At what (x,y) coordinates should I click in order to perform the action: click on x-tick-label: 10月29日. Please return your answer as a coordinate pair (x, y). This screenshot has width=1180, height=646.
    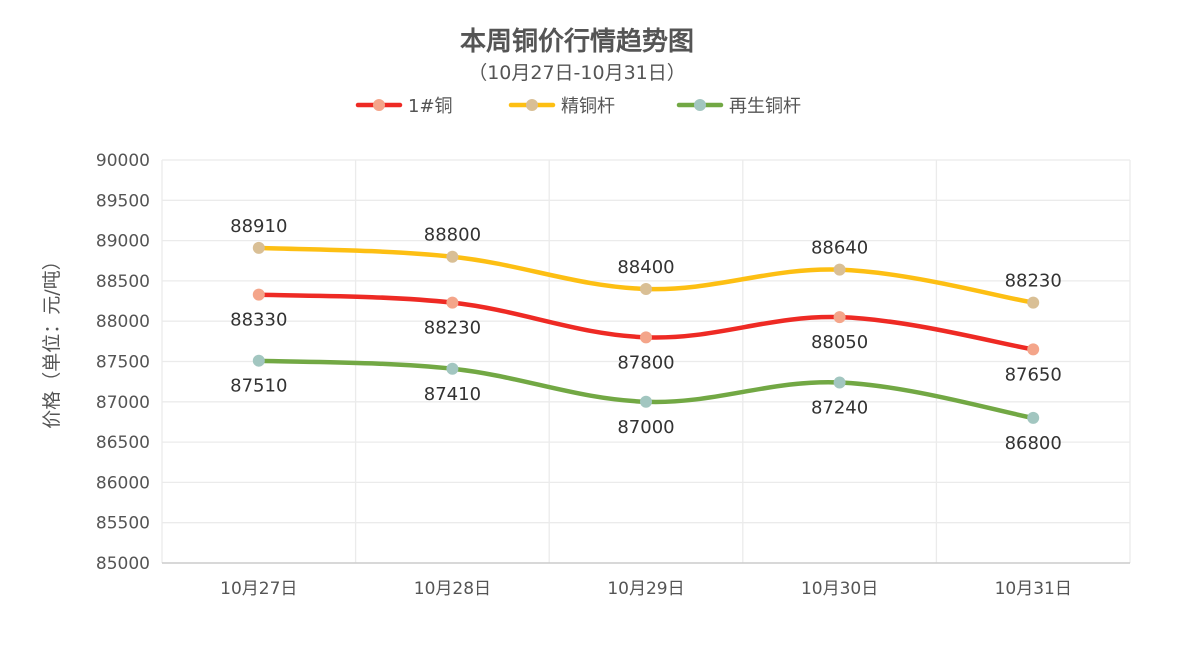
    Looking at the image, I should click on (645, 589).